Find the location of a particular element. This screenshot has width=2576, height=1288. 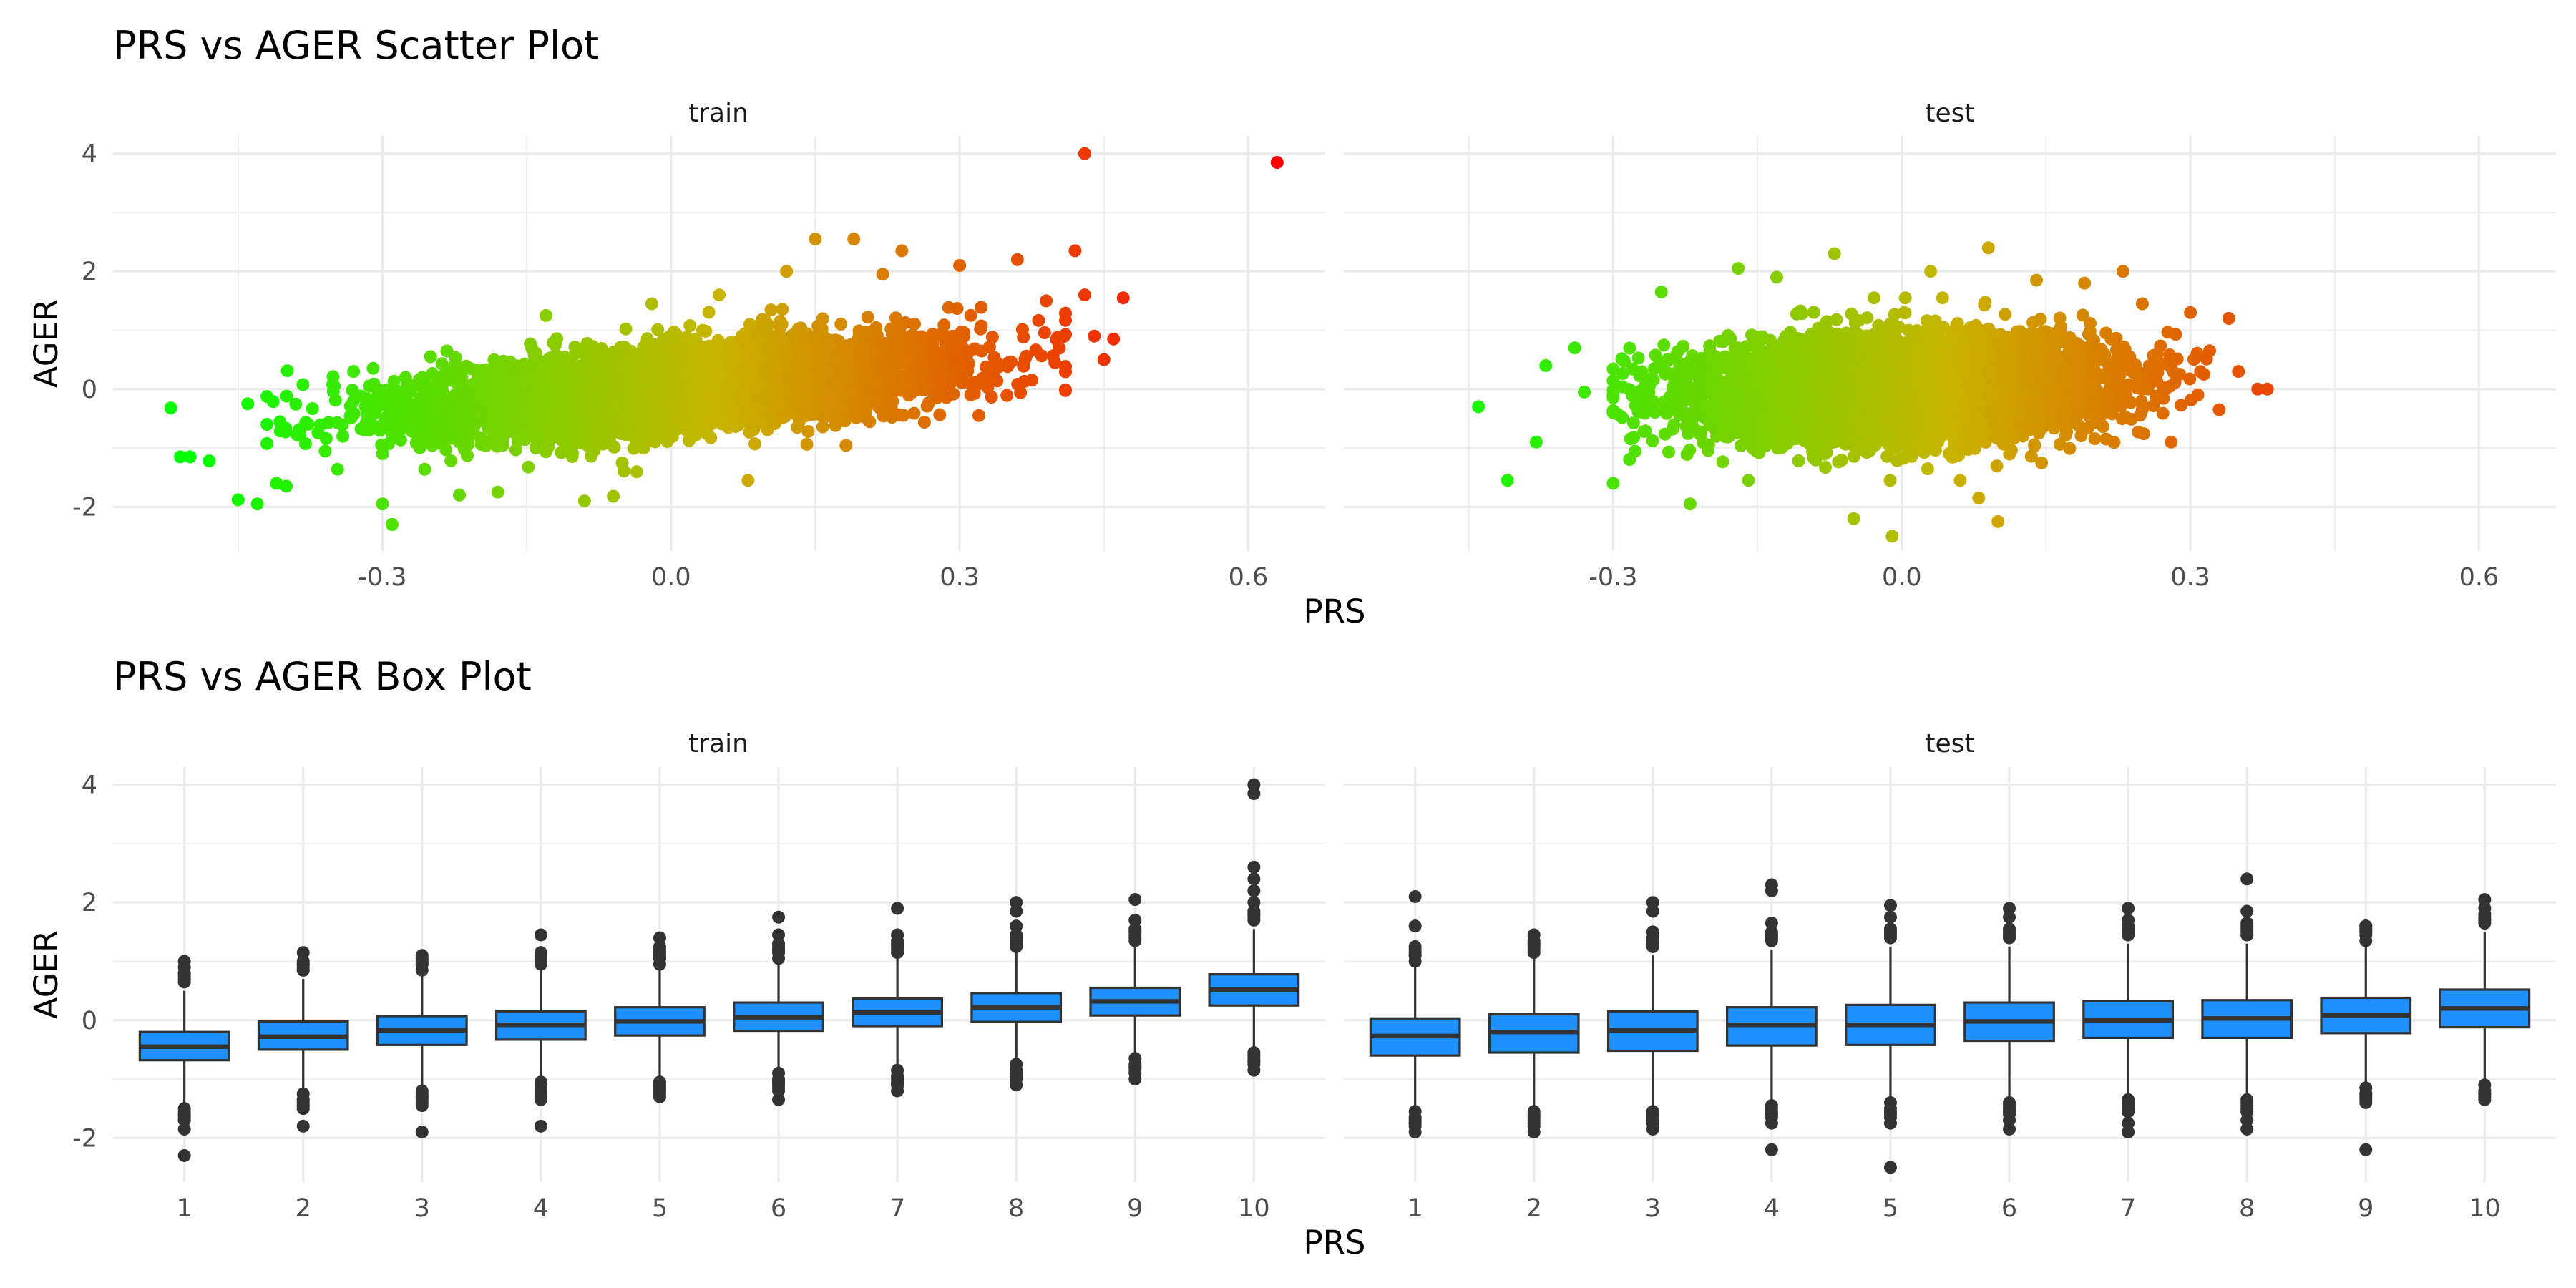

scatter-points-train is located at coordinates (724, 339).